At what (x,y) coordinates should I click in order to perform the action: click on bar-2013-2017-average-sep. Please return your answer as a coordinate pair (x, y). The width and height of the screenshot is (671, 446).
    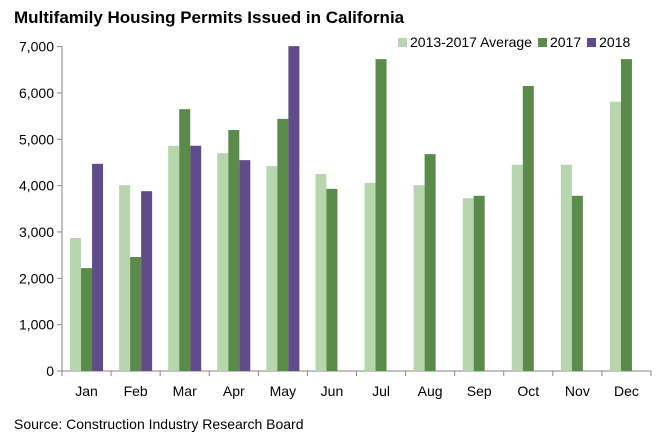
    Looking at the image, I should click on (468, 284).